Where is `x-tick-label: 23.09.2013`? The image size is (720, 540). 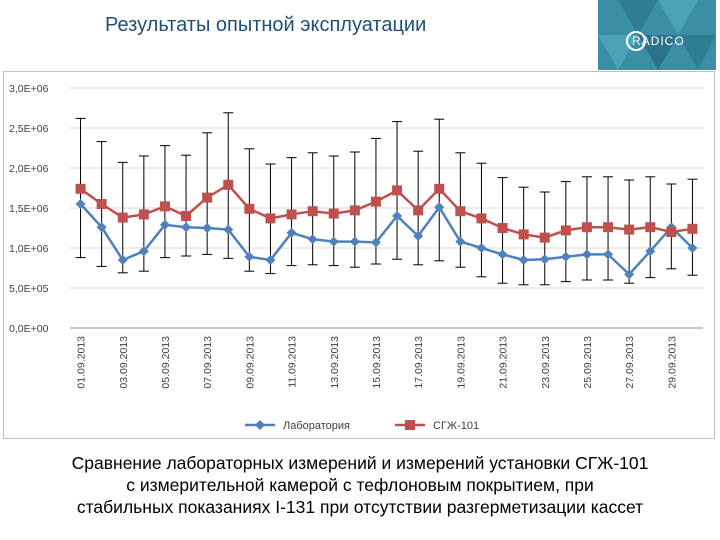 x-tick-label: 23.09.2013 is located at coordinates (546, 362).